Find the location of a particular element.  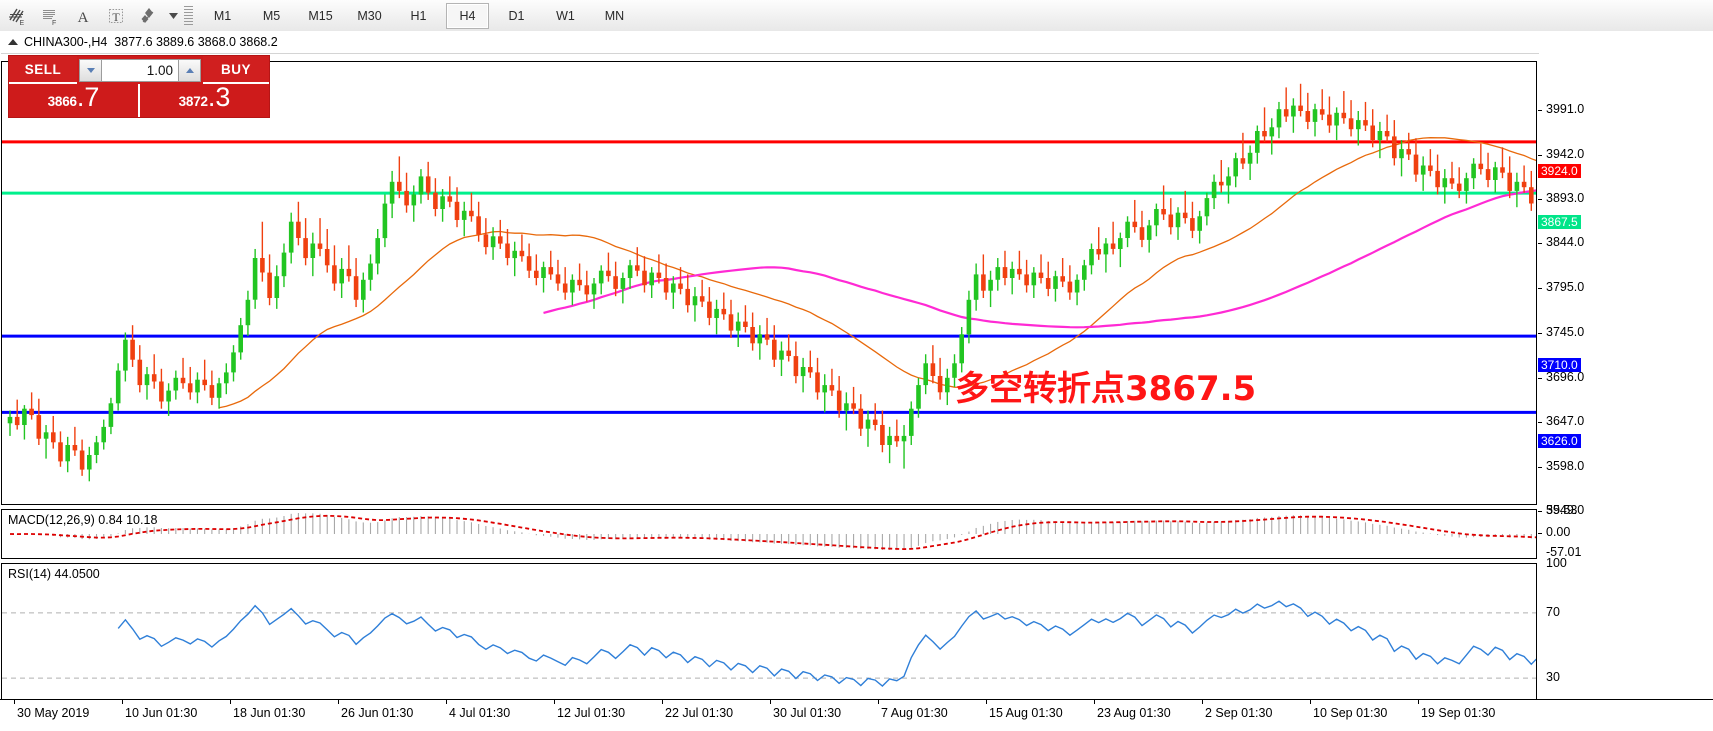

macd-scale-label: 59.53 is located at coordinates (1562, 510).